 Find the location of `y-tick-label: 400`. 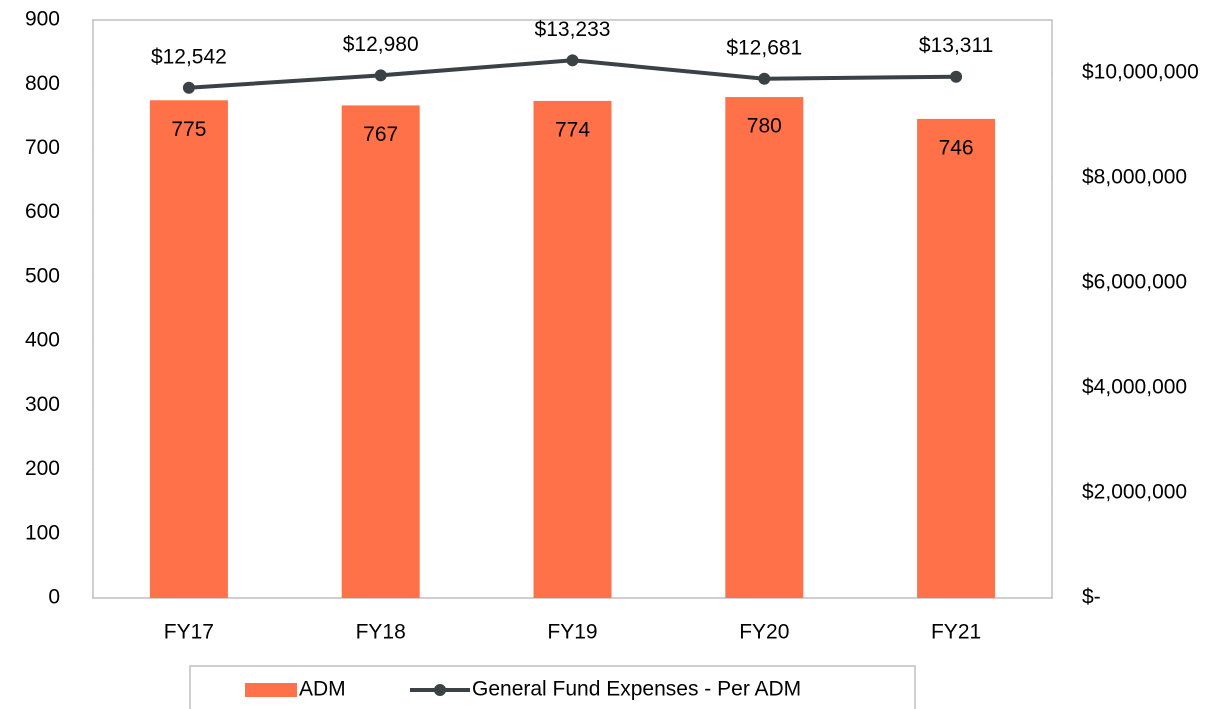

y-tick-label: 400 is located at coordinates (42, 340).